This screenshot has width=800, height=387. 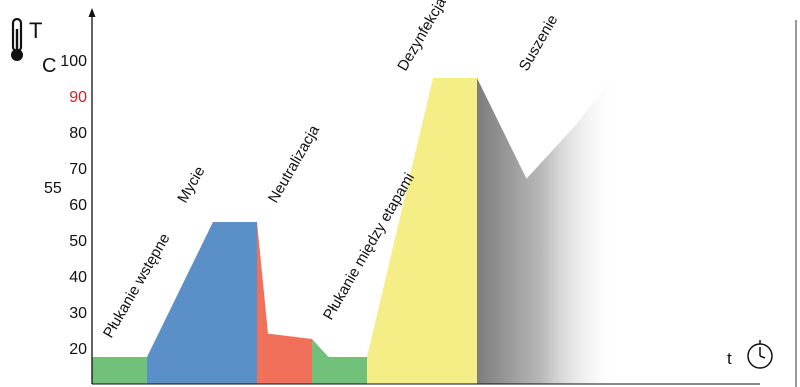 I want to click on y-extra-label: 55, so click(x=53, y=188).